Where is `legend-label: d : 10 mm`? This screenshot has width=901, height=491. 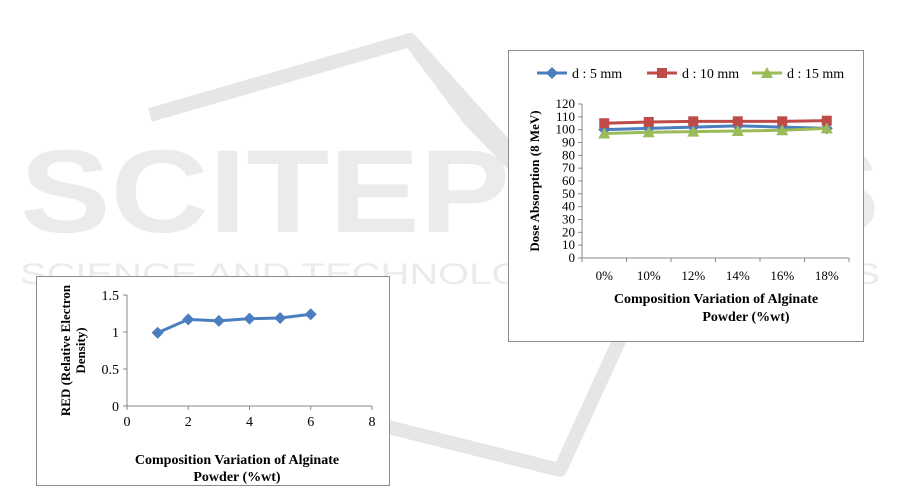 legend-label: d : 10 mm is located at coordinates (710, 74).